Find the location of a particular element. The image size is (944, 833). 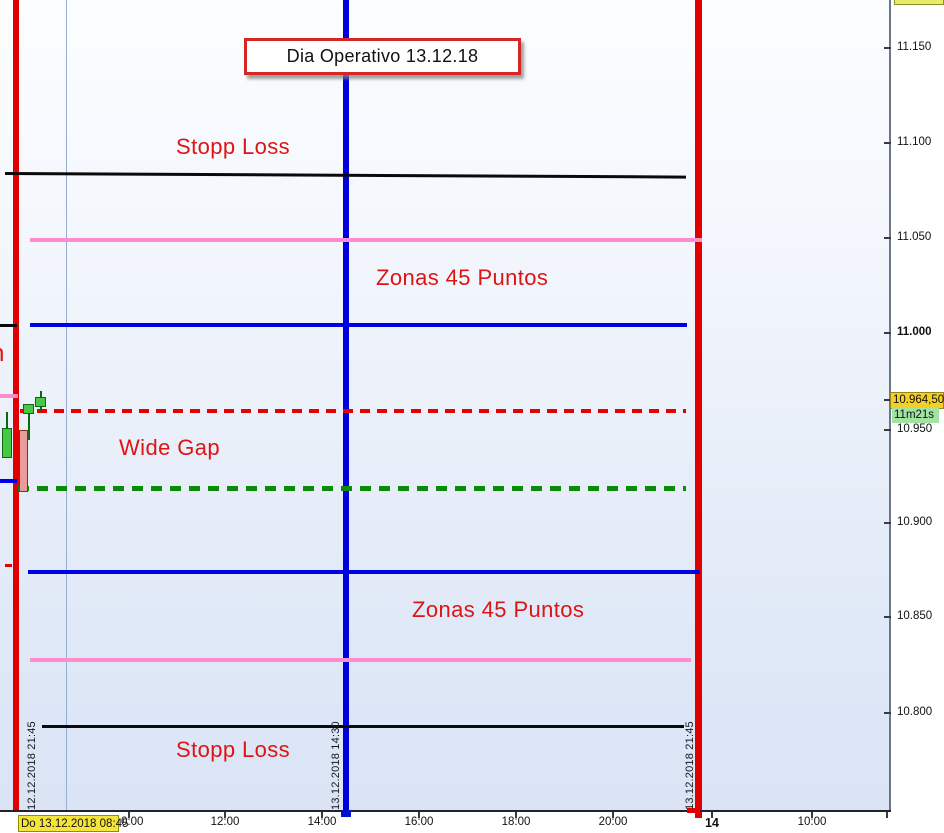

zone-line-blue-bottom is located at coordinates (364, 572).